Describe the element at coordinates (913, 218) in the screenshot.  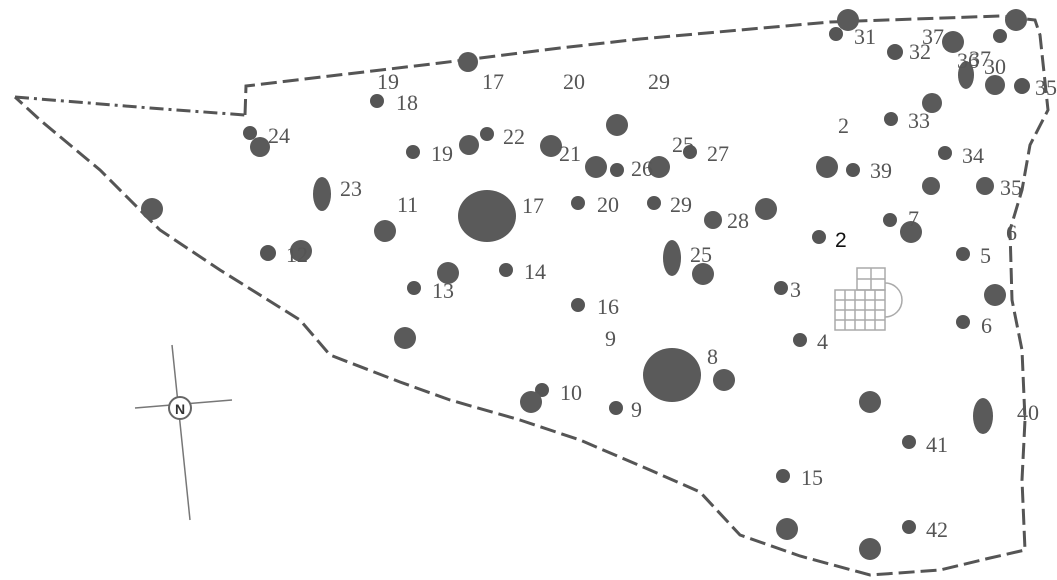
I see `tree-label: 7` at that location.